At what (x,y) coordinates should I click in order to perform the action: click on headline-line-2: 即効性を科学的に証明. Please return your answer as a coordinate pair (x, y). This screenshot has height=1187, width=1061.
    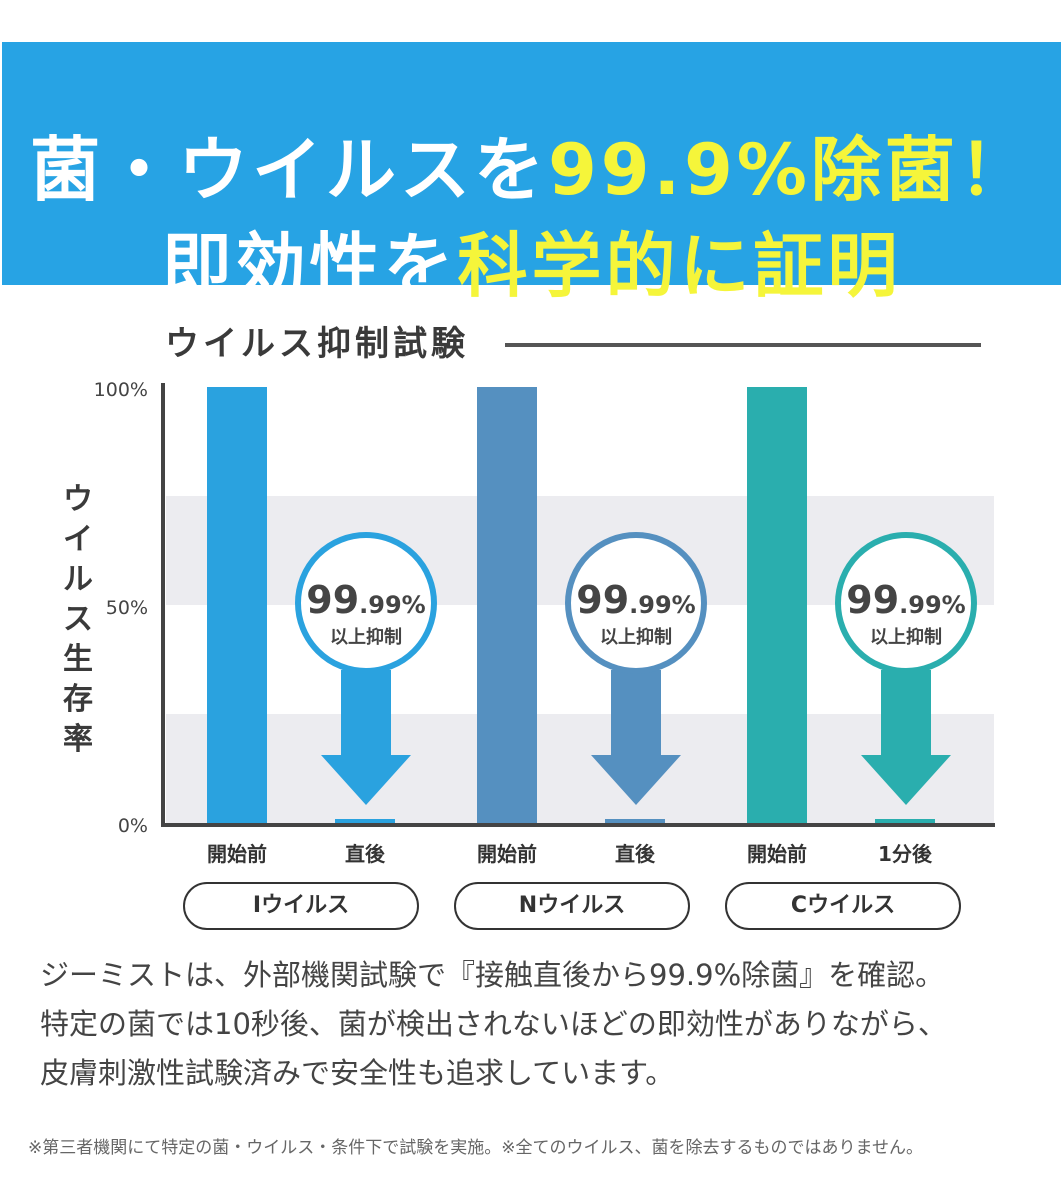
    Looking at the image, I should click on (531, 260).